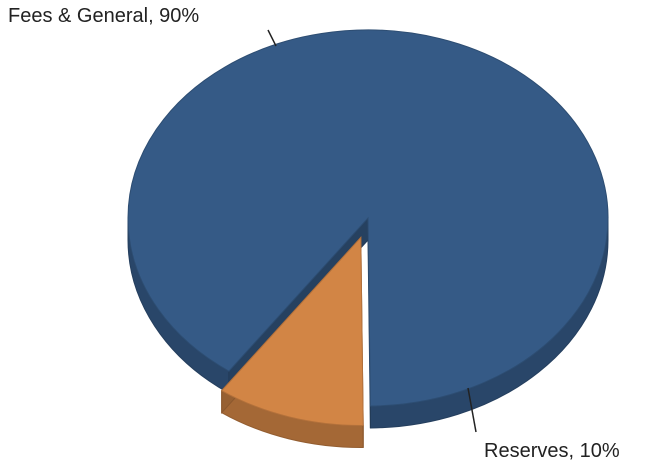 Image resolution: width=661 pixels, height=466 pixels. Describe the element at coordinates (103, 16) in the screenshot. I see `slice-label-fees-general: Fees & General, 90%` at that location.